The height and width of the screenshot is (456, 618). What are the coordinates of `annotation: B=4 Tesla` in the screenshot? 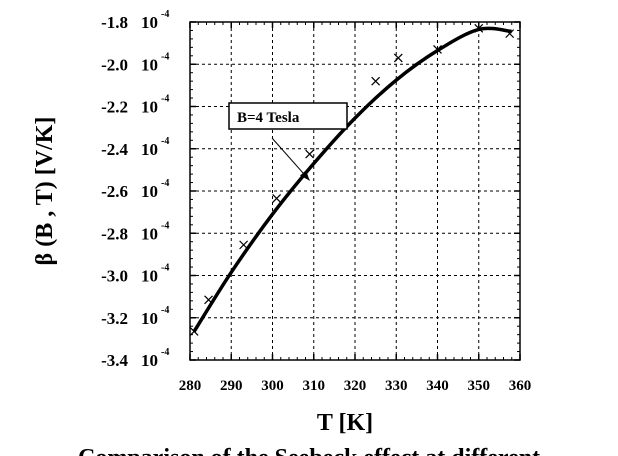 It's located at (288, 141).